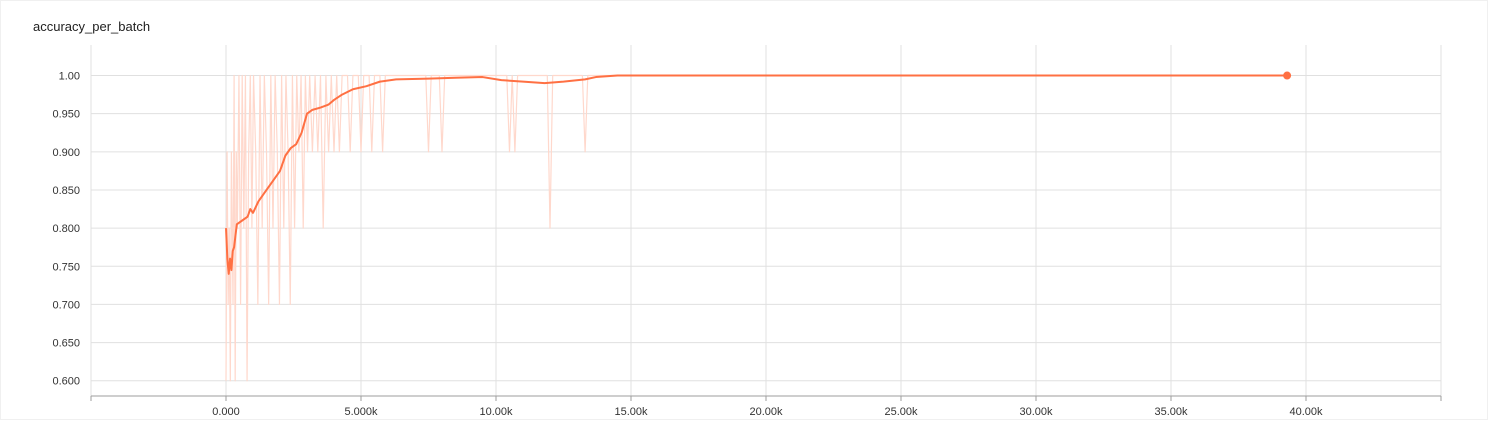  I want to click on x-tick-label: 35.00k, so click(1171, 412).